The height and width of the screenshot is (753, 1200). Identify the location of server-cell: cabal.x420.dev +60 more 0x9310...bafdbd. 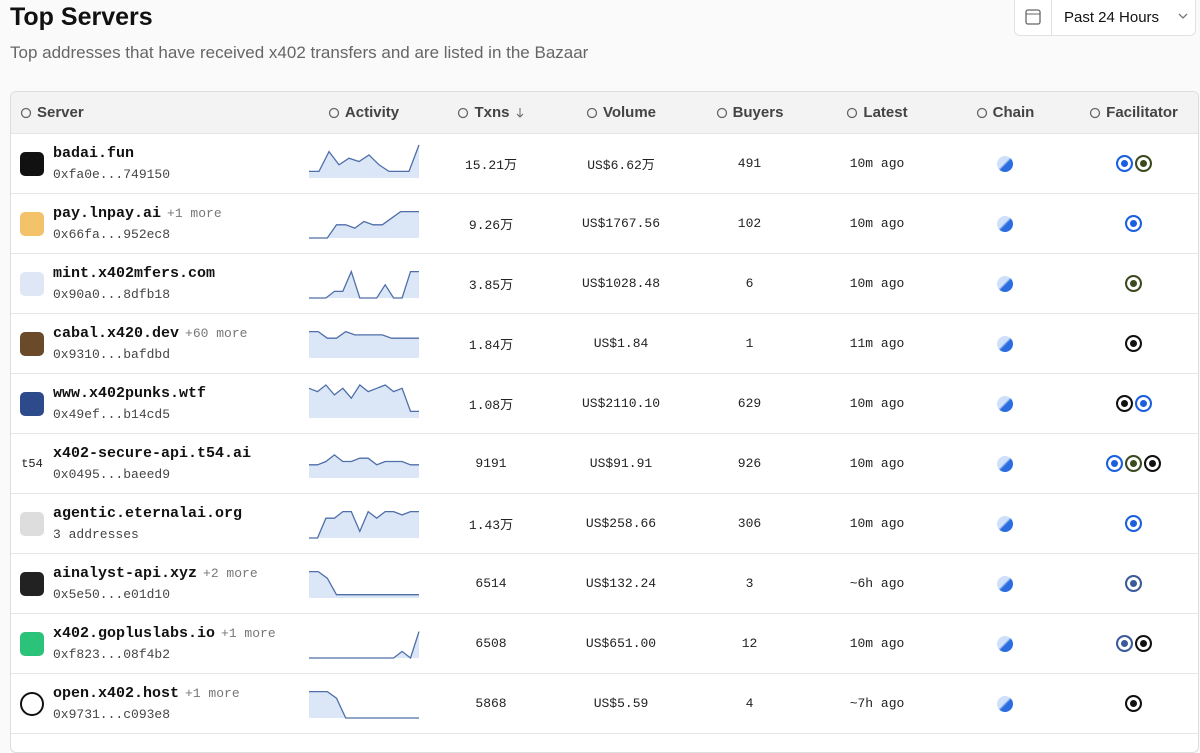
(156, 343).